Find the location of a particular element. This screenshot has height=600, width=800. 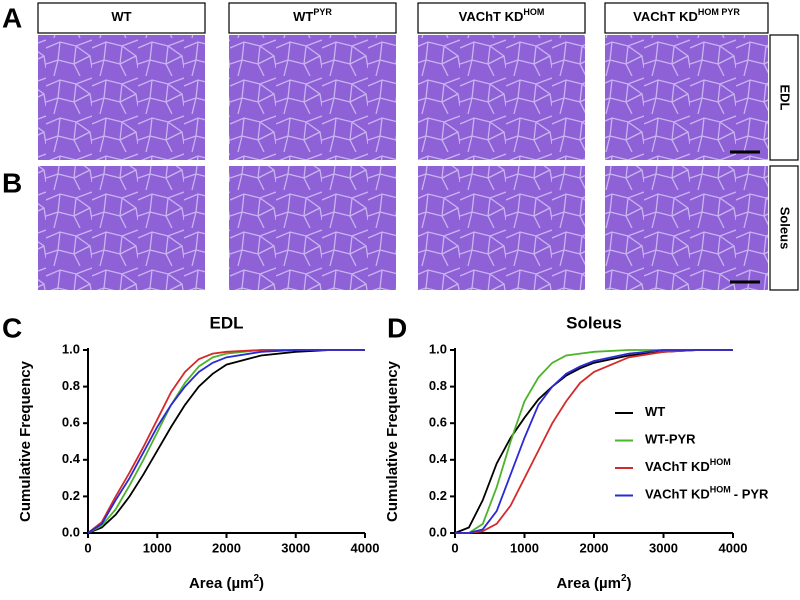

column-header: WT is located at coordinates (121, 16).